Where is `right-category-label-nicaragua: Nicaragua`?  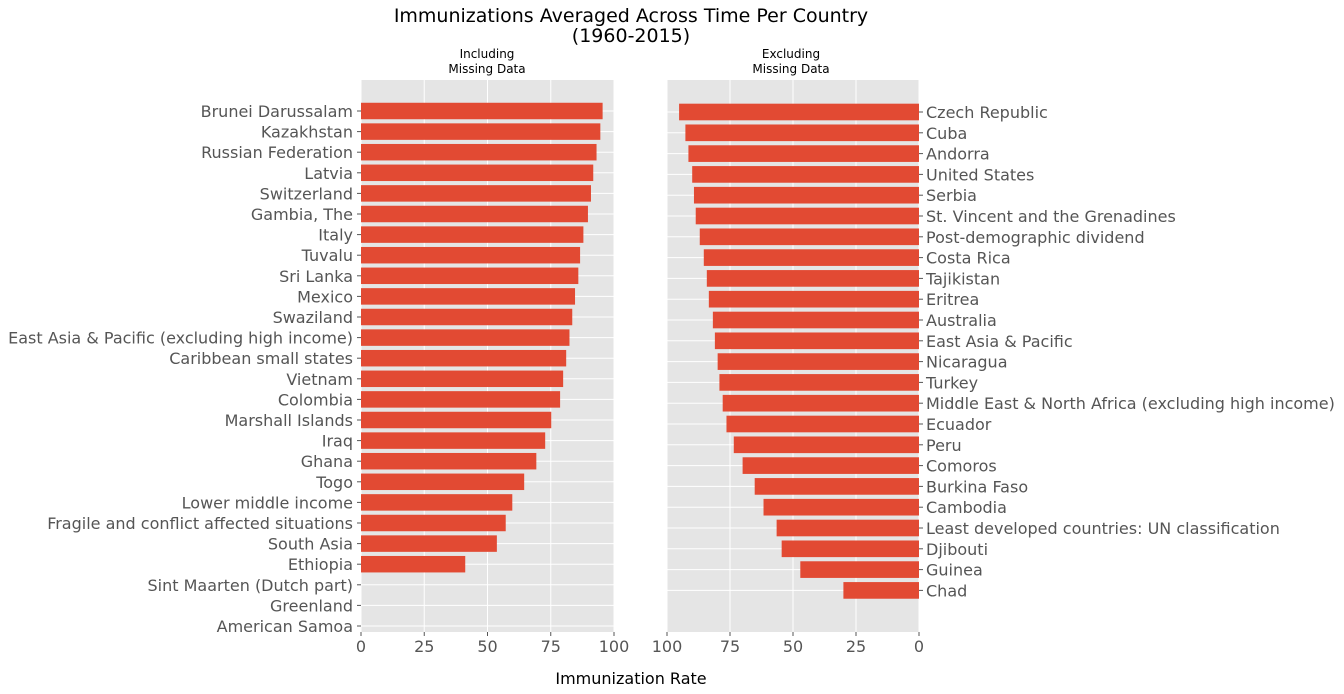
right-category-label-nicaragua: Nicaragua is located at coordinates (967, 362).